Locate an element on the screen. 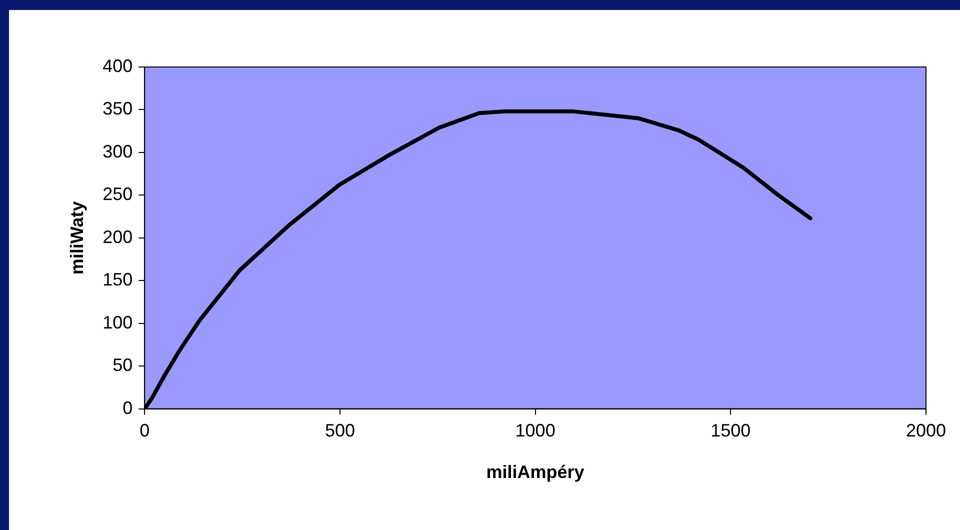  y-tick-label: 250 is located at coordinates (117, 194).